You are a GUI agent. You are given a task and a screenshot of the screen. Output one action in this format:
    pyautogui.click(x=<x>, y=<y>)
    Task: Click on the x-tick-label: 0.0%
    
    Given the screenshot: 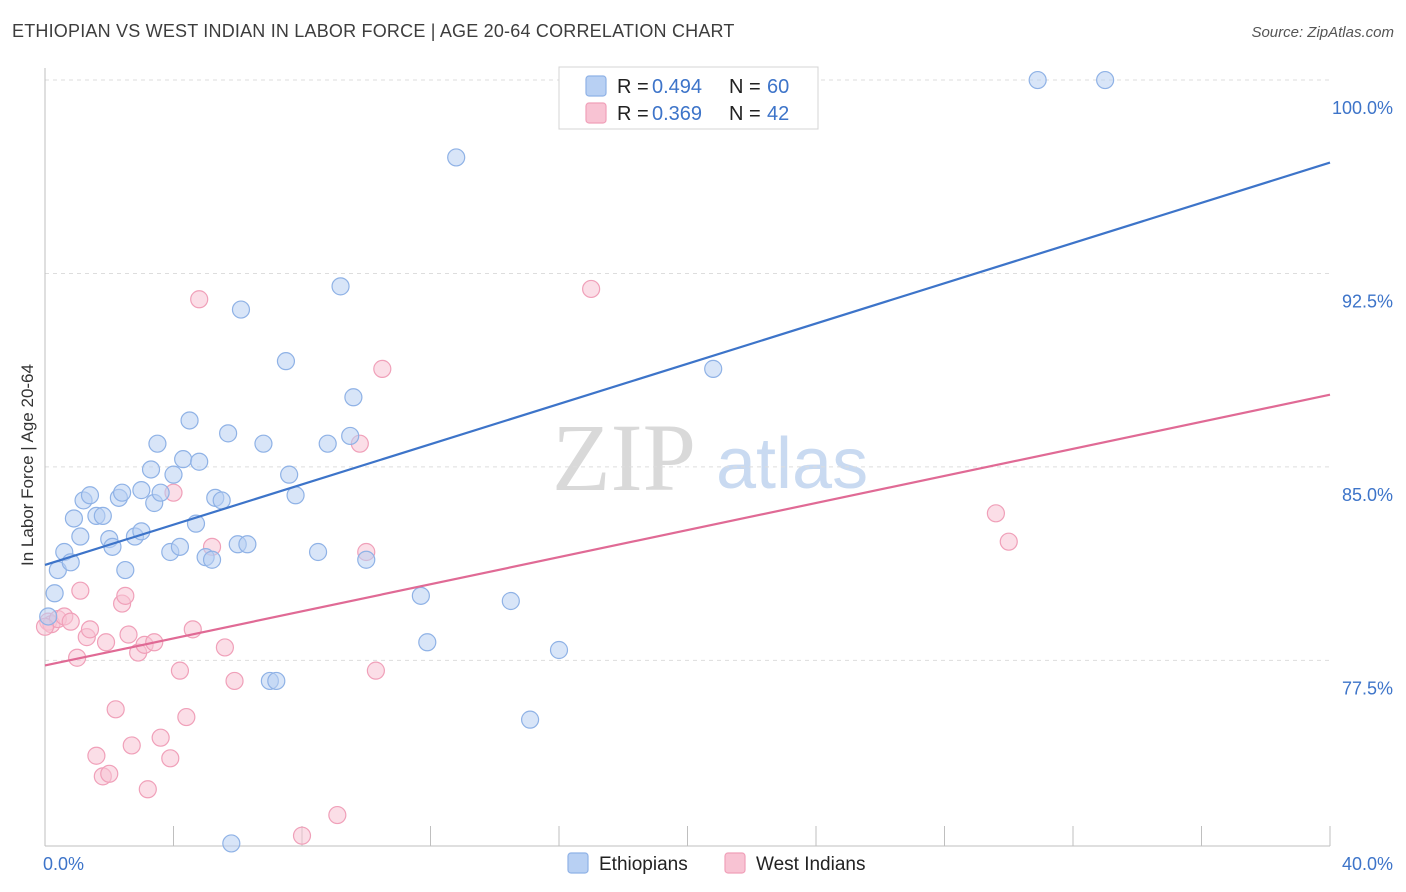 What is the action you would take?
    pyautogui.click(x=63, y=864)
    